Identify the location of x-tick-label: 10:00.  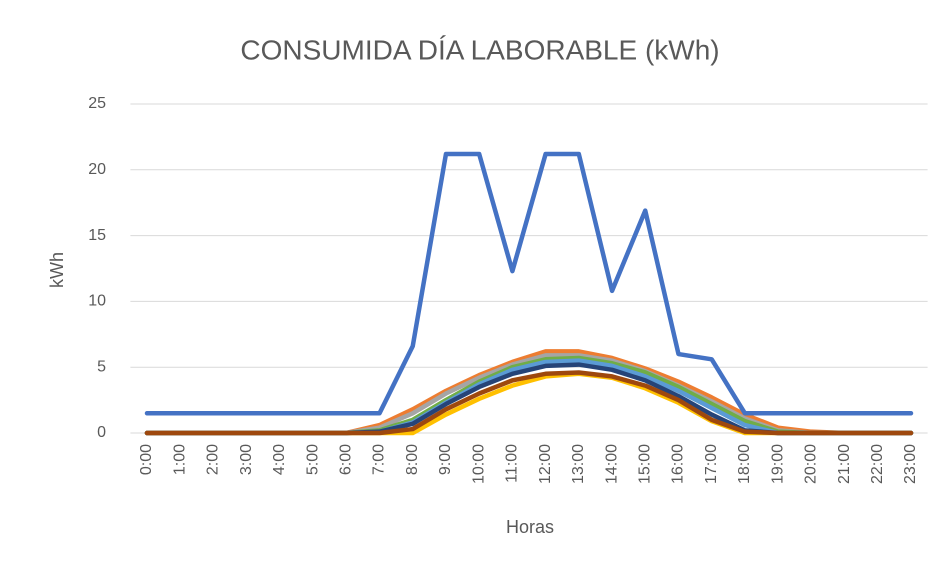
(478, 464).